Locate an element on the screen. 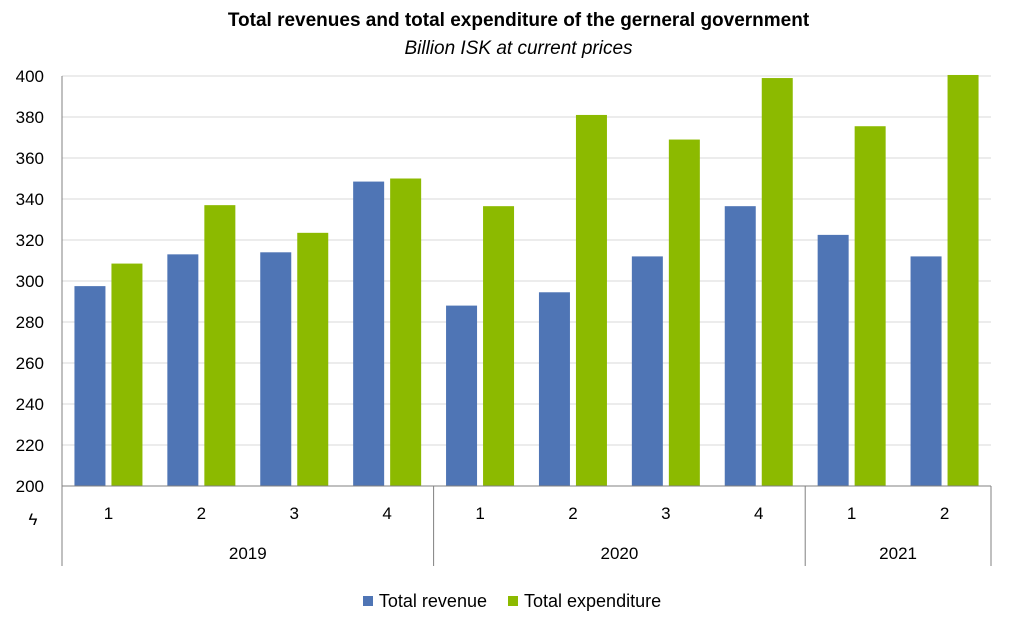 The width and height of the screenshot is (1013, 630). legend: Total revenue Total expenditure is located at coordinates (506, 601).